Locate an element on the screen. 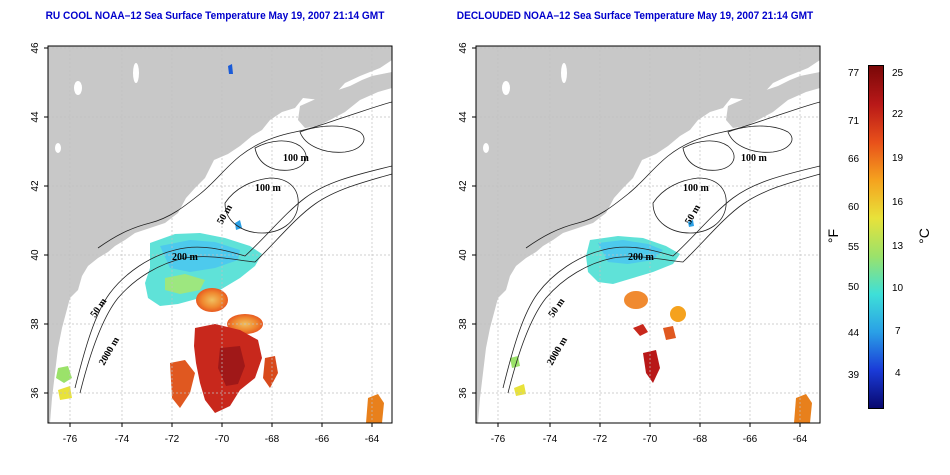 Image resolution: width=950 pixels, height=475 pixels. c-tick-13: 13 is located at coordinates (898, 246).